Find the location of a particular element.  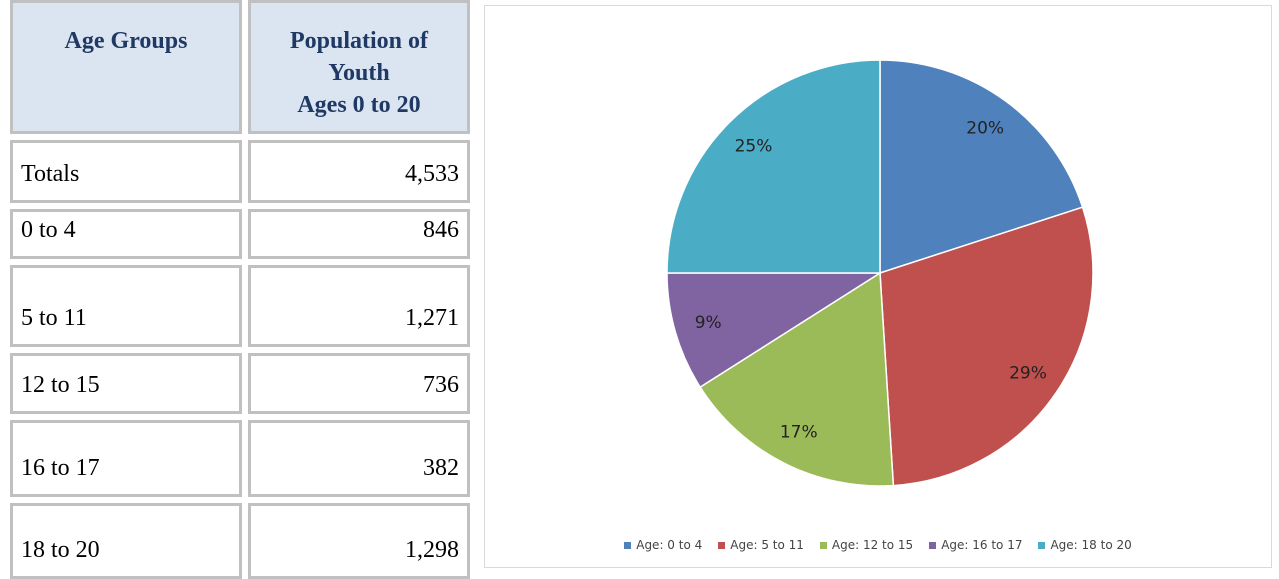

table-cell: 0 to 4 is located at coordinates (126, 234).